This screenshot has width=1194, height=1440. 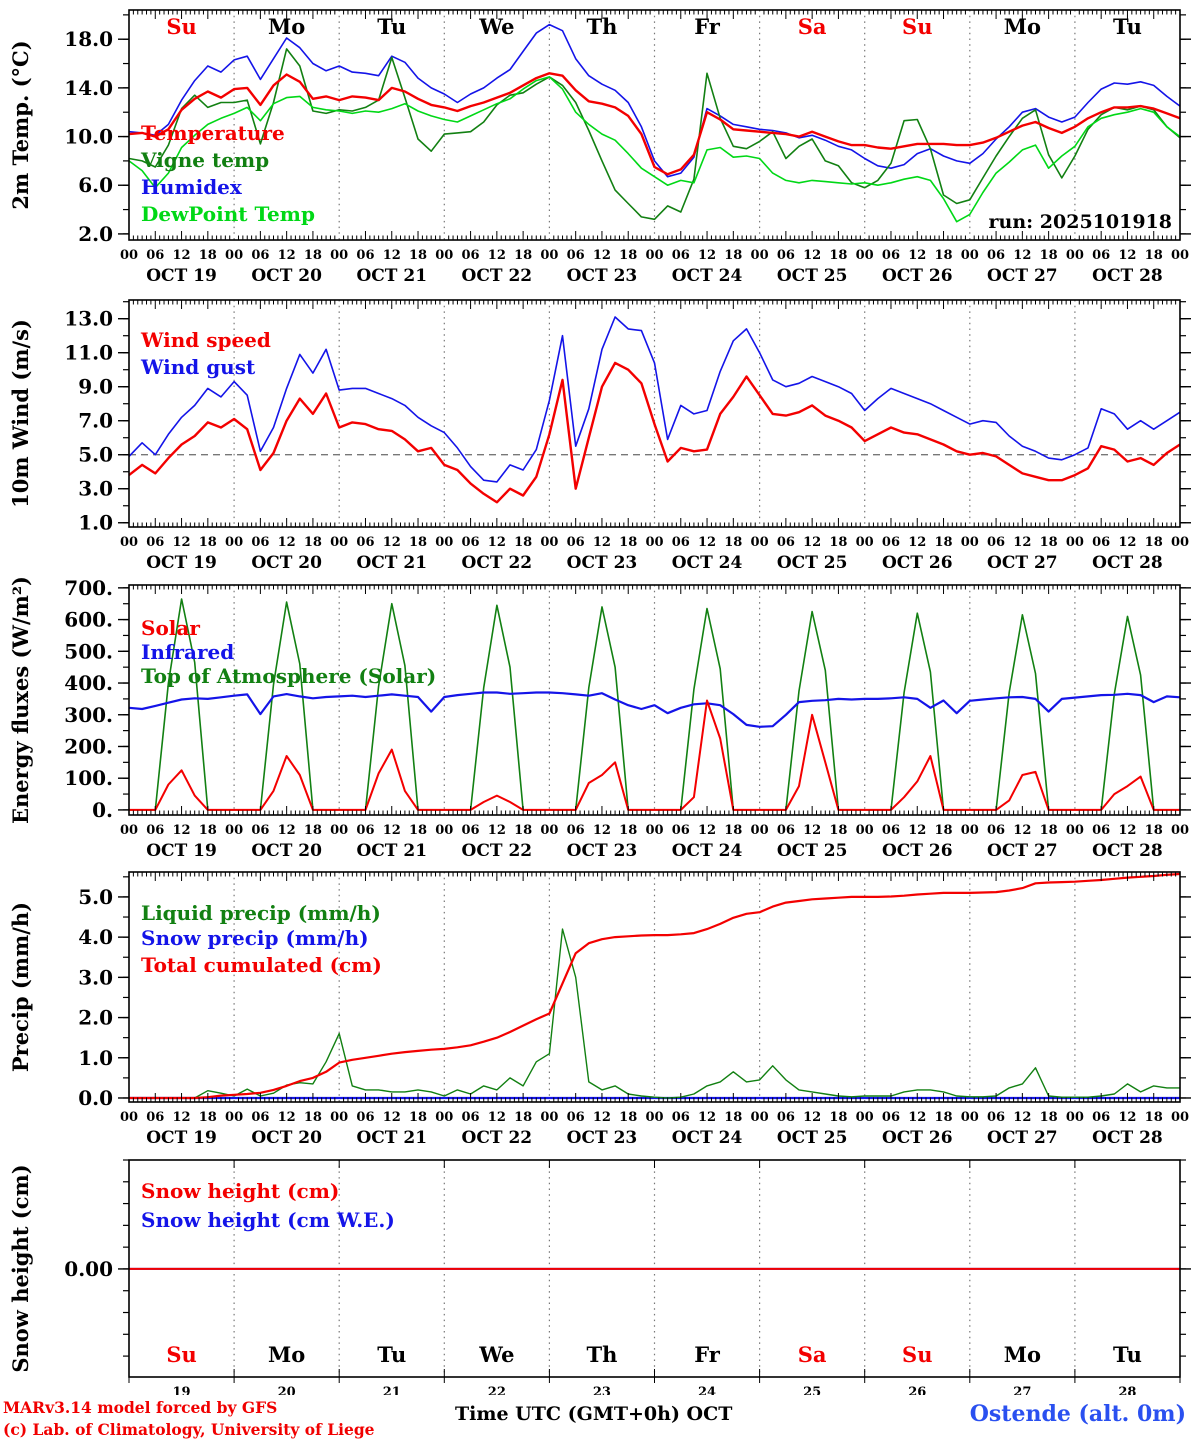 What do you see at coordinates (286, 851) in the screenshot?
I see `svg-text: OCT 20` at bounding box center [286, 851].